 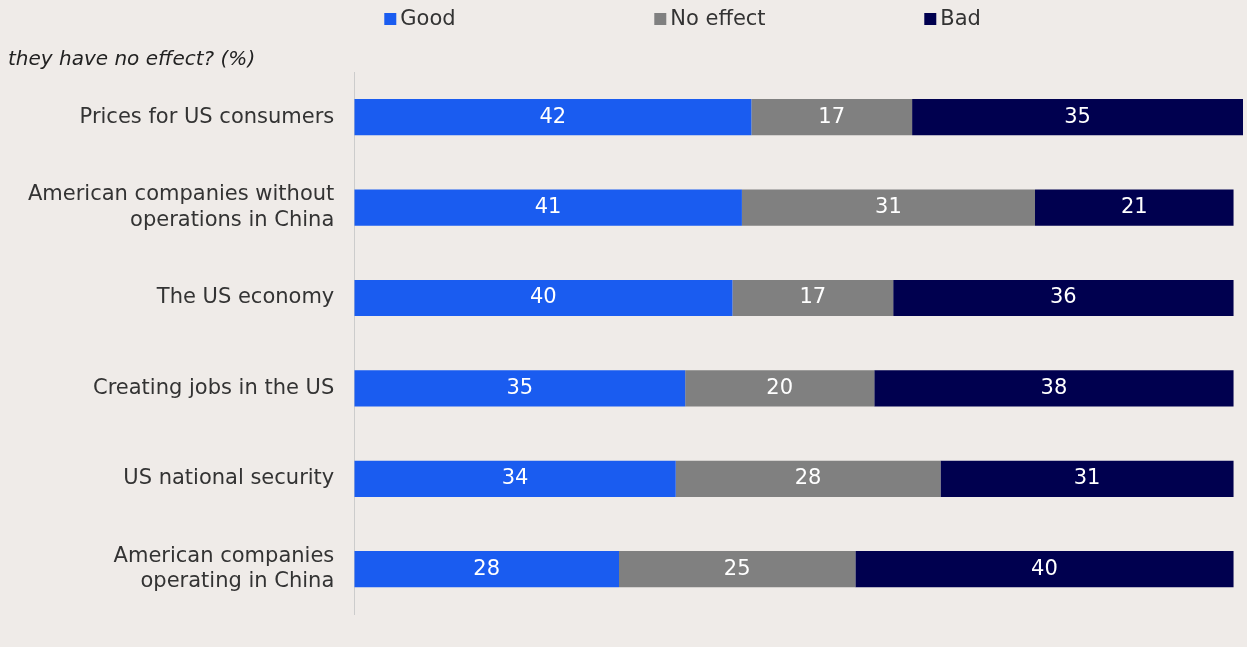 I want to click on data-label: 42, so click(x=553, y=115).